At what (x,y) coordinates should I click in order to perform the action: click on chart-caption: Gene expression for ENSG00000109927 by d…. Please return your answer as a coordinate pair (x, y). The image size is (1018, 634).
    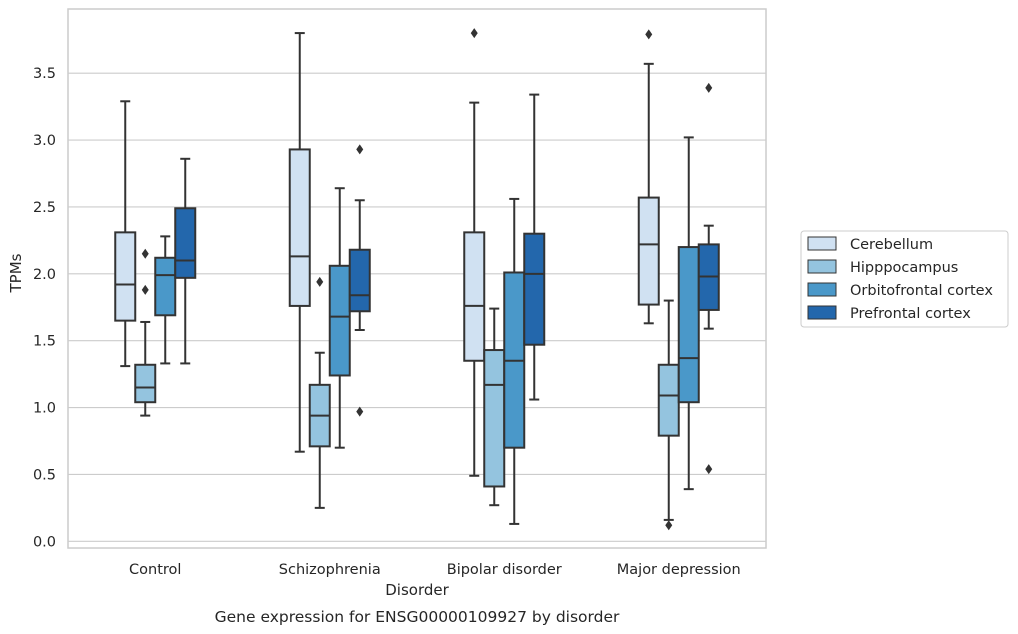
    Looking at the image, I should click on (417, 617).